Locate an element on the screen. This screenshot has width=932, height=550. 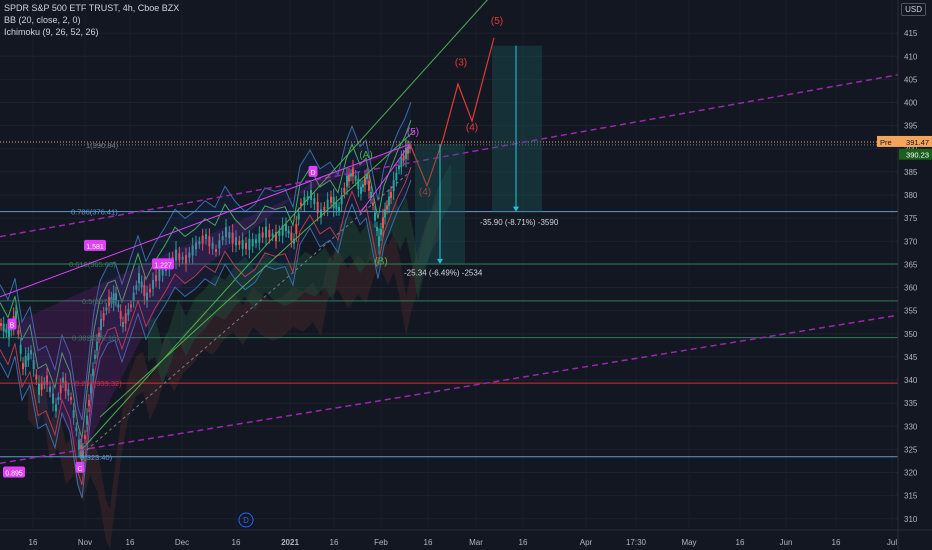
fib-level-label: 0.236(339.32) is located at coordinates (98, 383).